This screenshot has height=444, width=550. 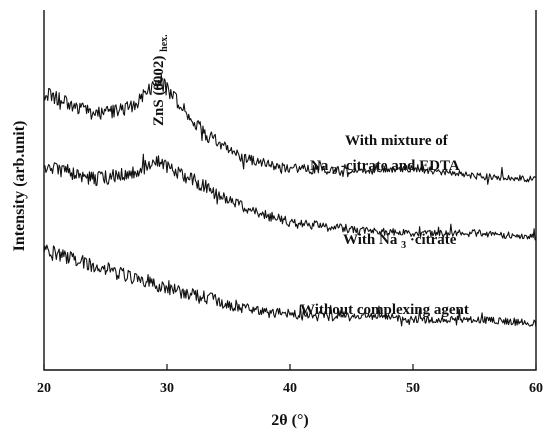 I want to click on series-label-1-line-1-text: With mixture of, so click(x=397, y=141).